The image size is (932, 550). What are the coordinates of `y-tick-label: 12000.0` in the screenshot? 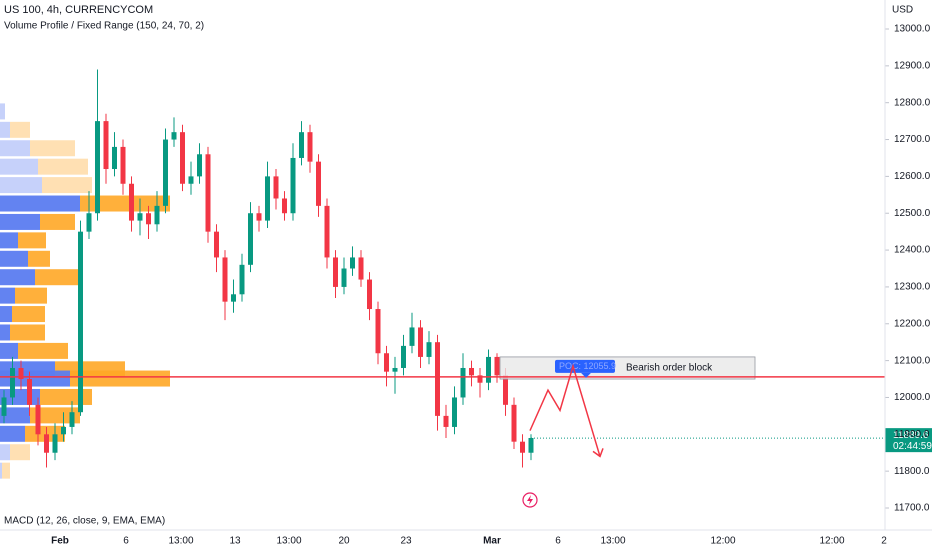 It's located at (912, 397).